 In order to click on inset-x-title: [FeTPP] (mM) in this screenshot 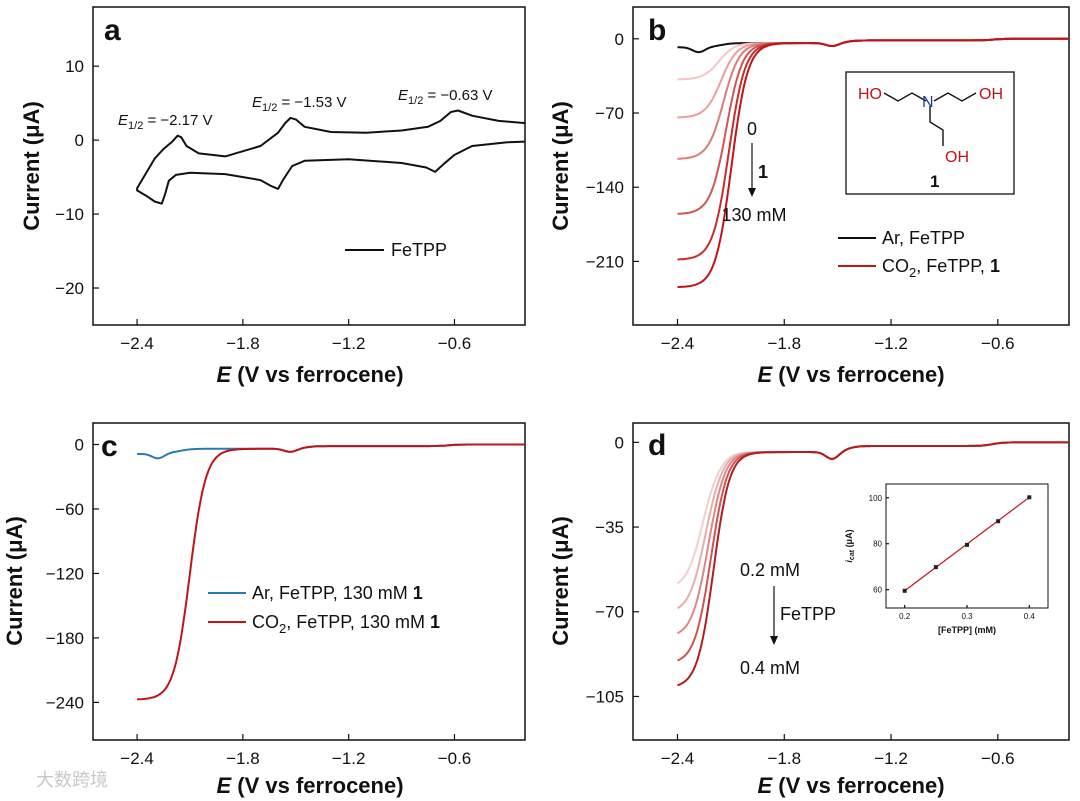, I will do `click(967, 630)`.